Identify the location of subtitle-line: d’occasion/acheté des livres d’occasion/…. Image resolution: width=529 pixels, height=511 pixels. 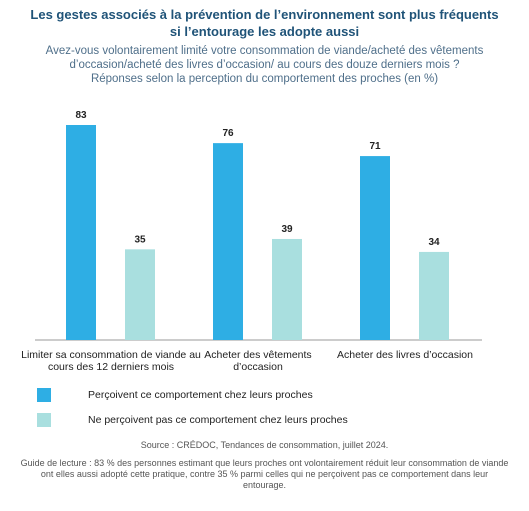
(264, 65).